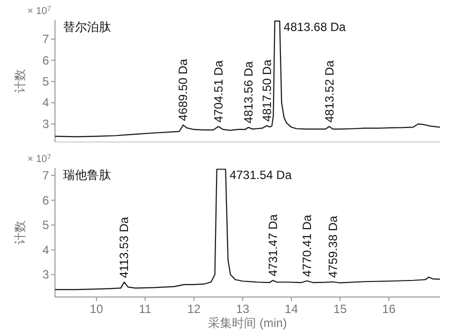  I want to click on x-tick-label: 16, so click(389, 309).